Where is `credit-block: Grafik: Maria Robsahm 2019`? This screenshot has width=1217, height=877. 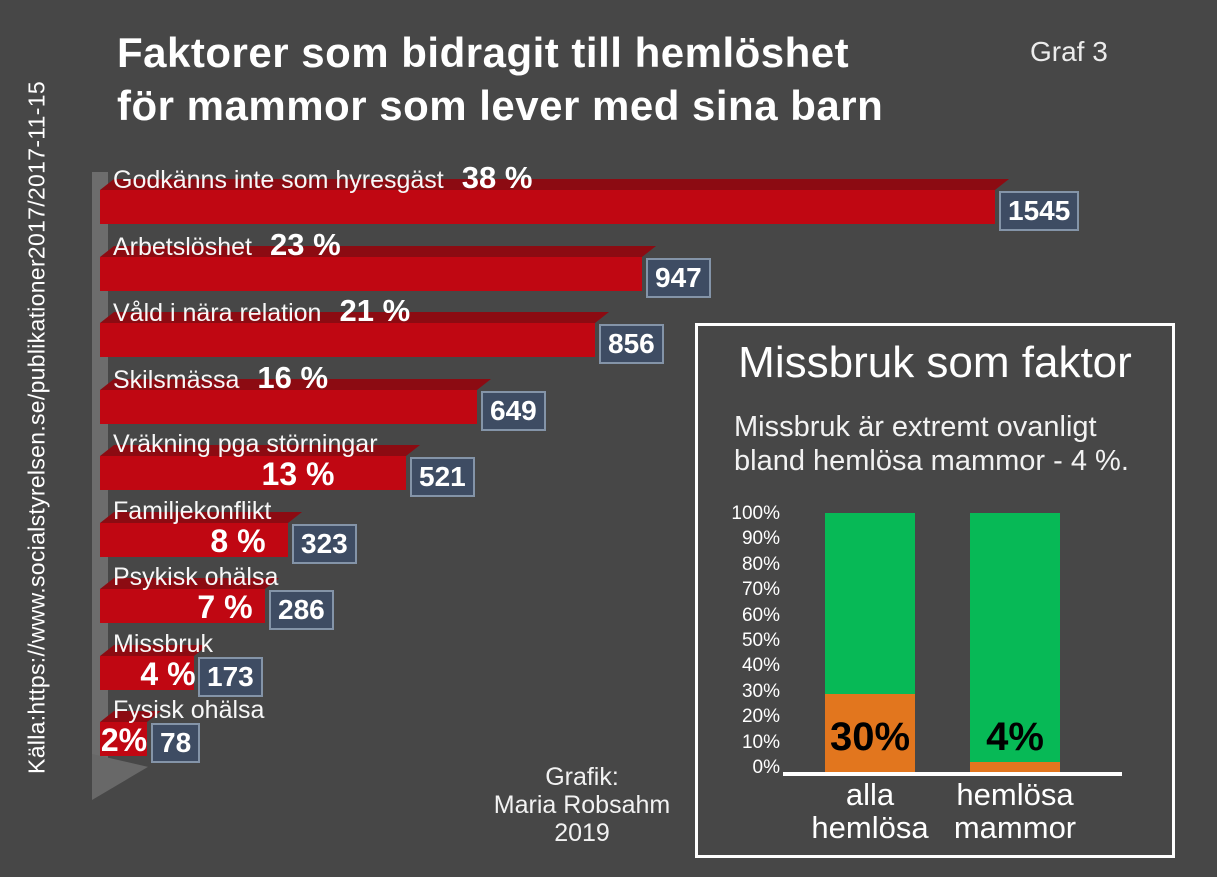 credit-block: Grafik: Maria Robsahm 2019 is located at coordinates (582, 805).